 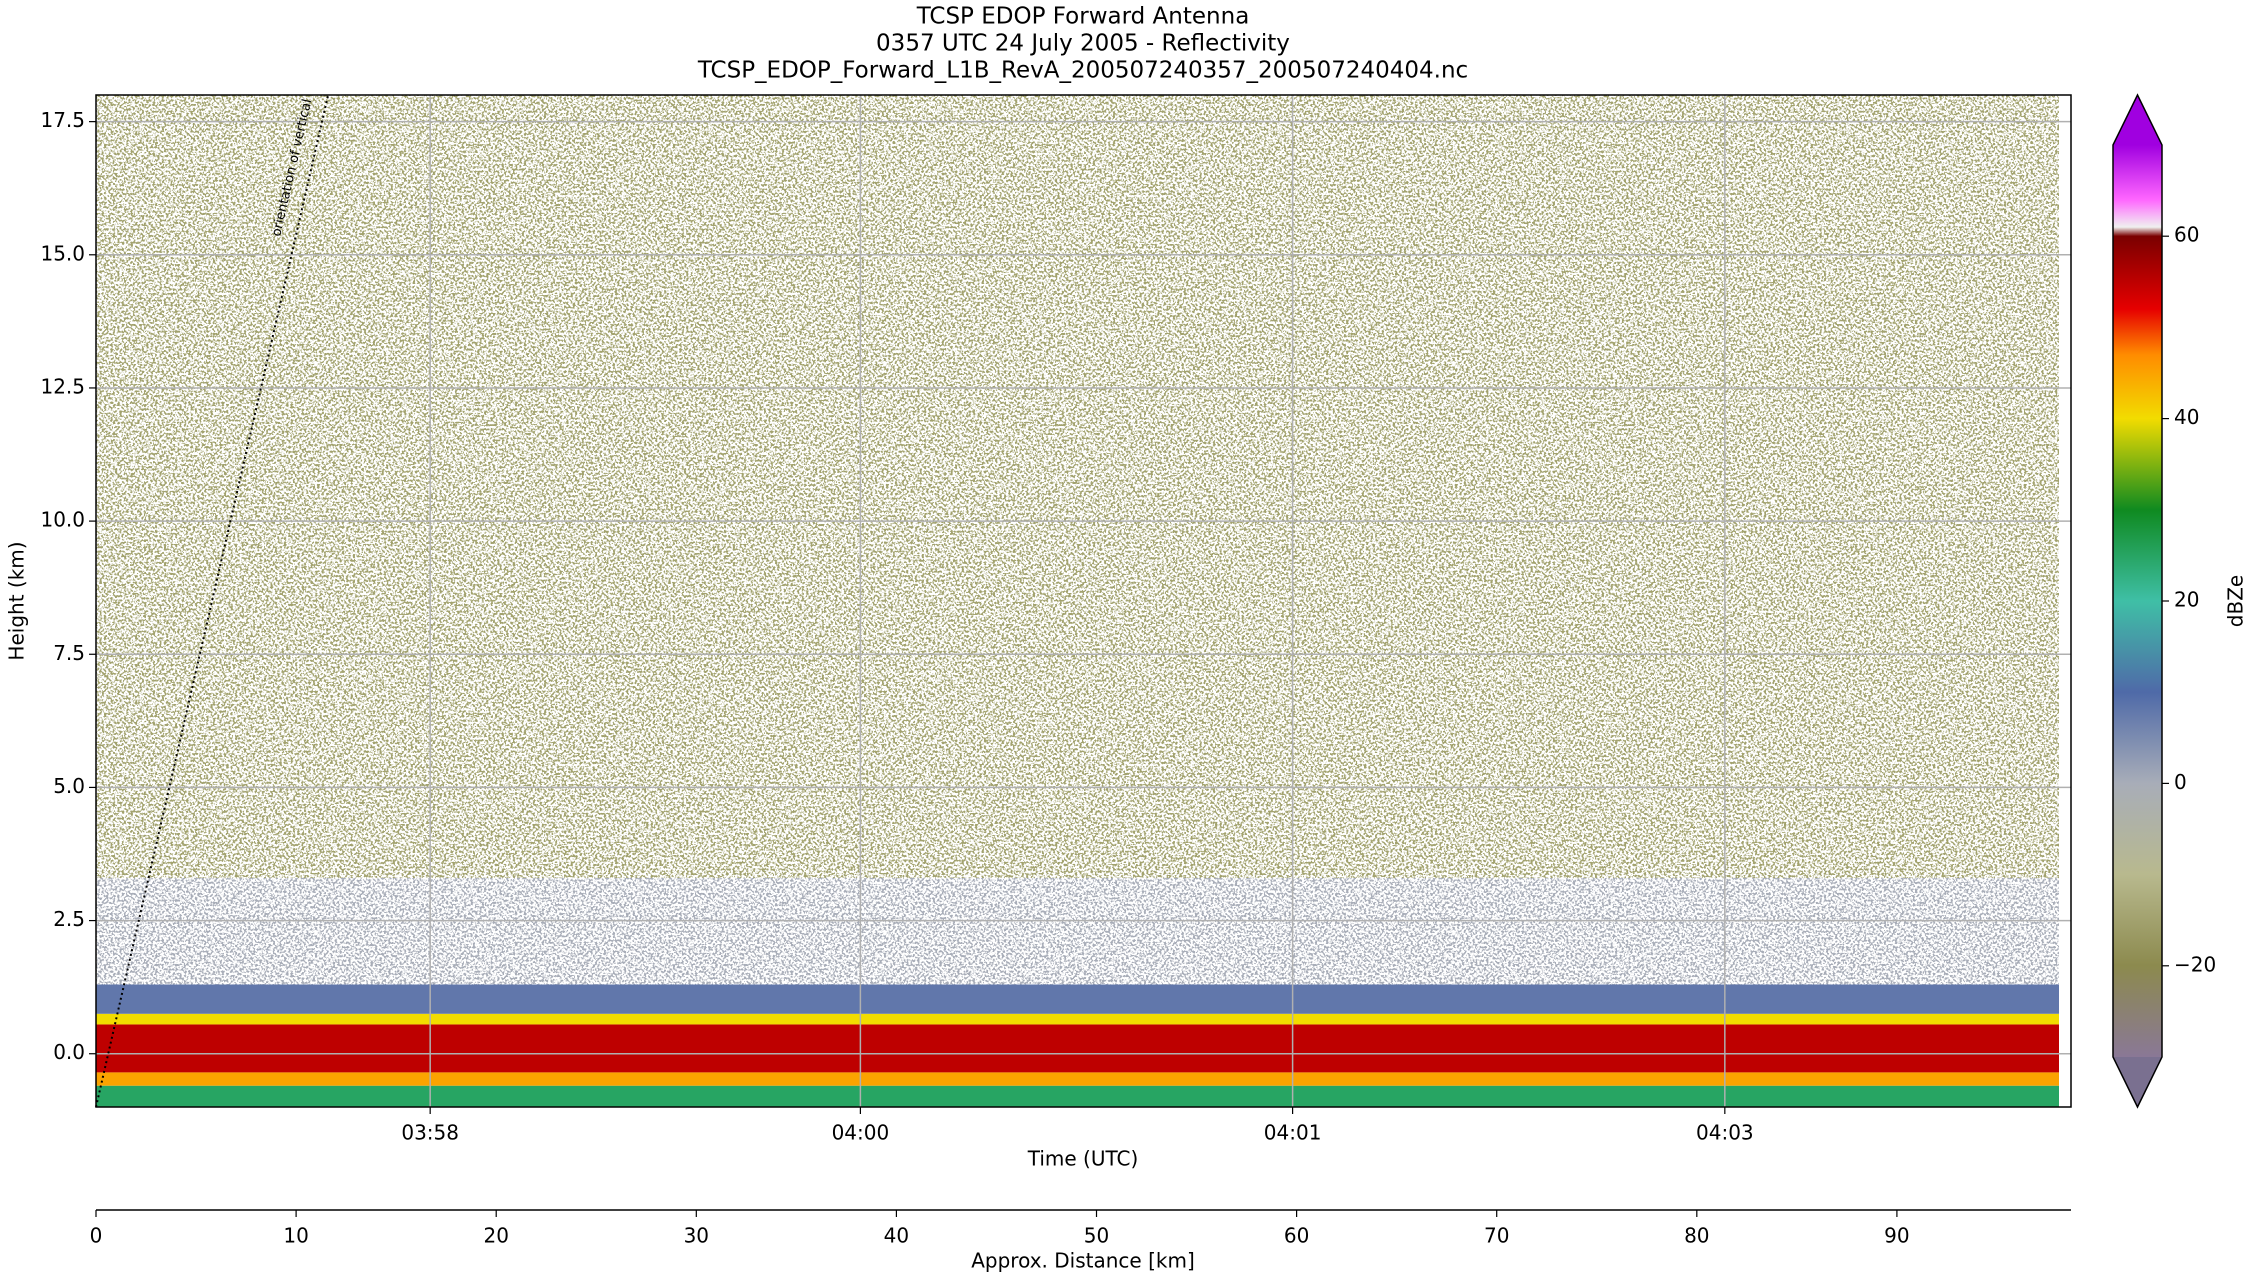 I want to click on x2-tick-label: 80, so click(x=1696, y=1236).